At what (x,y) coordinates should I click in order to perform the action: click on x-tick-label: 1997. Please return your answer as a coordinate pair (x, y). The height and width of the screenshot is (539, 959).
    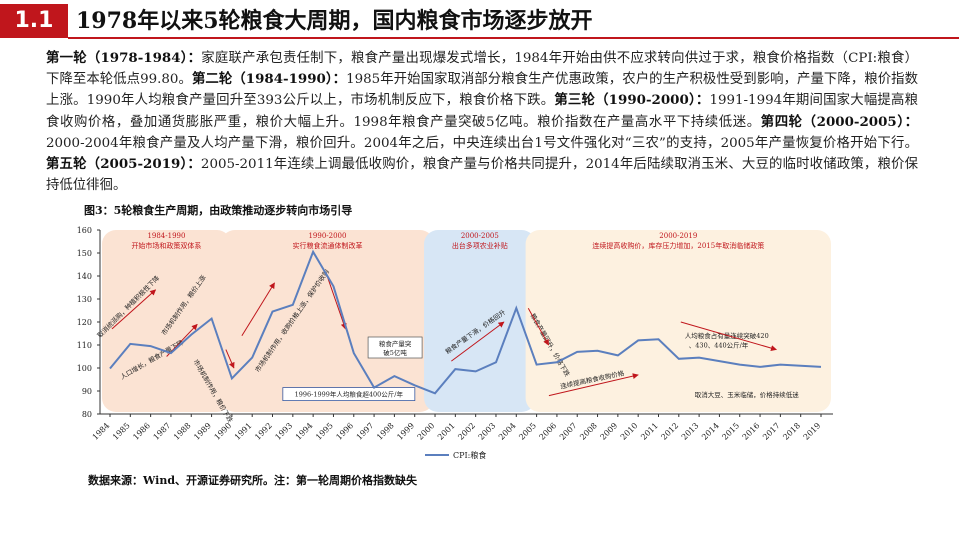
    Looking at the image, I should click on (365, 431).